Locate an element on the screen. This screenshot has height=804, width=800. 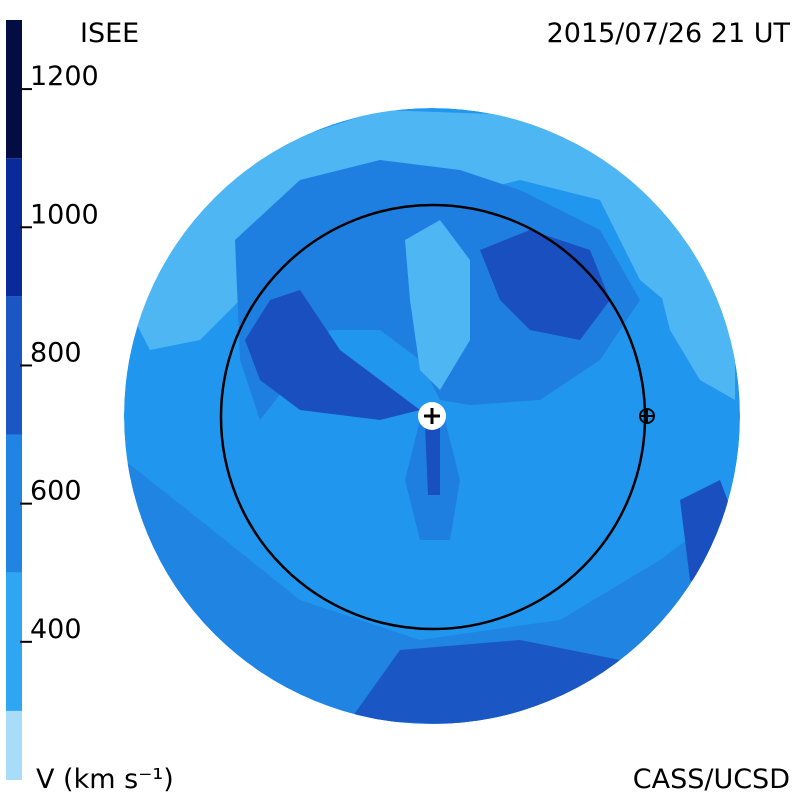
colorbar-tick-label: 1000 is located at coordinates (64, 214).